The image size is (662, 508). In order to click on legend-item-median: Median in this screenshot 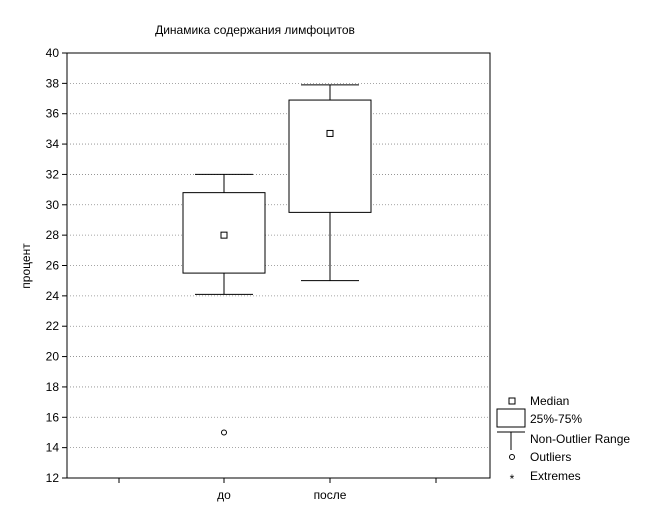, I will do `click(538, 401)`.